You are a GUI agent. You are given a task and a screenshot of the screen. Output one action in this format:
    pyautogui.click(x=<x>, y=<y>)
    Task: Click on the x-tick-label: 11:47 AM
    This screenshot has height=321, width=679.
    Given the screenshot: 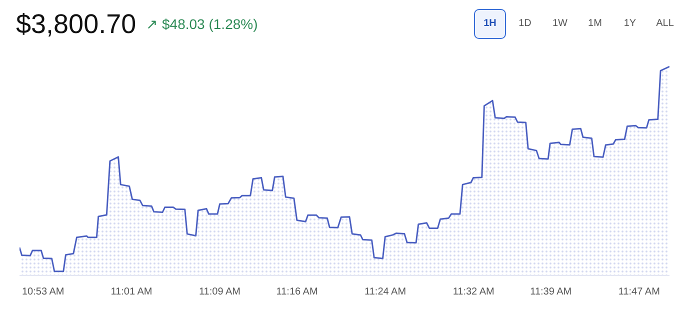 What is the action you would take?
    pyautogui.click(x=639, y=292)
    